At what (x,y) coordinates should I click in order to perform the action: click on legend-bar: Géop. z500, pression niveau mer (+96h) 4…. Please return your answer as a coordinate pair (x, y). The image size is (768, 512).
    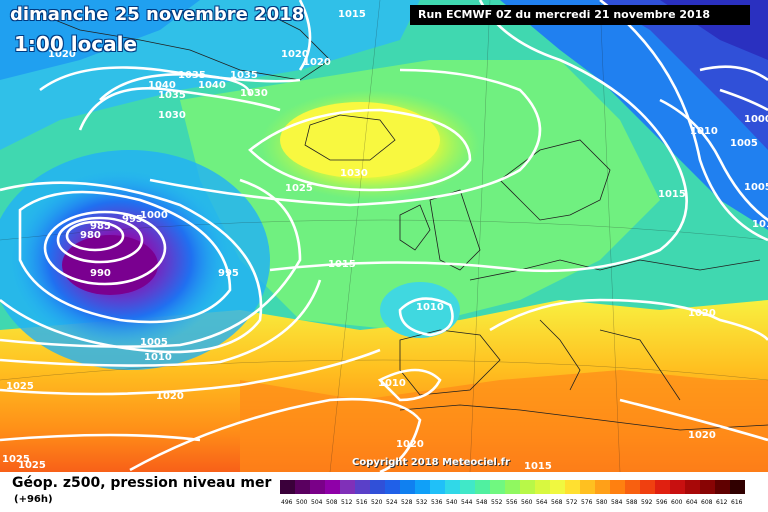
    Looking at the image, I should click on (384, 492).